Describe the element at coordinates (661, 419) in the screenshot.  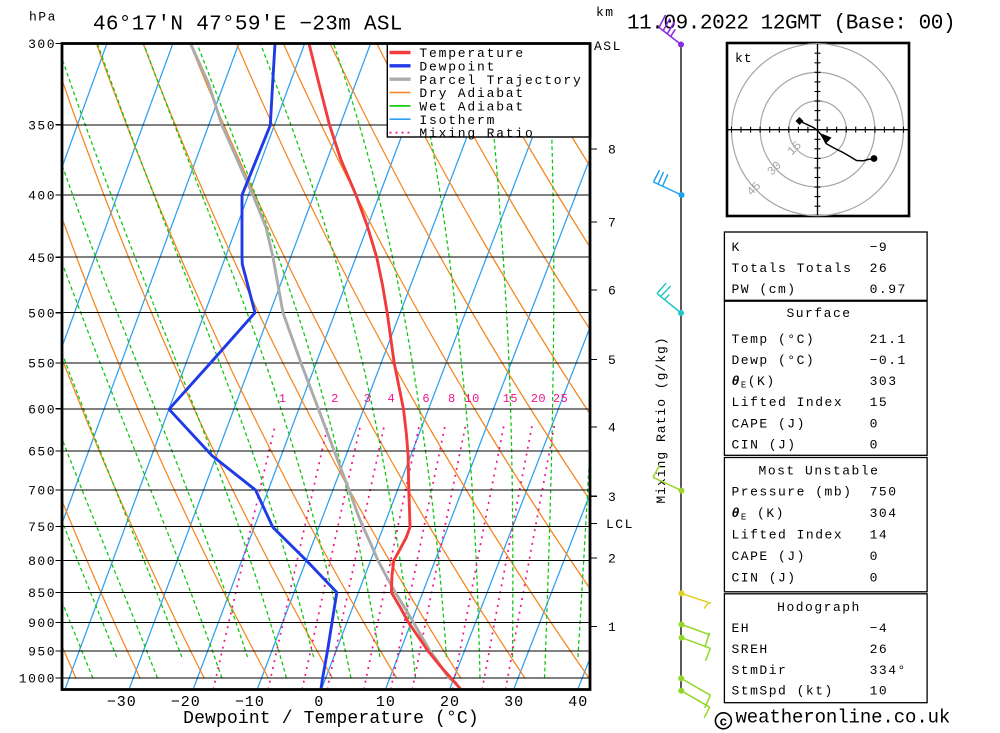
I see `svg-text: Mixing Ratio (g/kg)` at that location.